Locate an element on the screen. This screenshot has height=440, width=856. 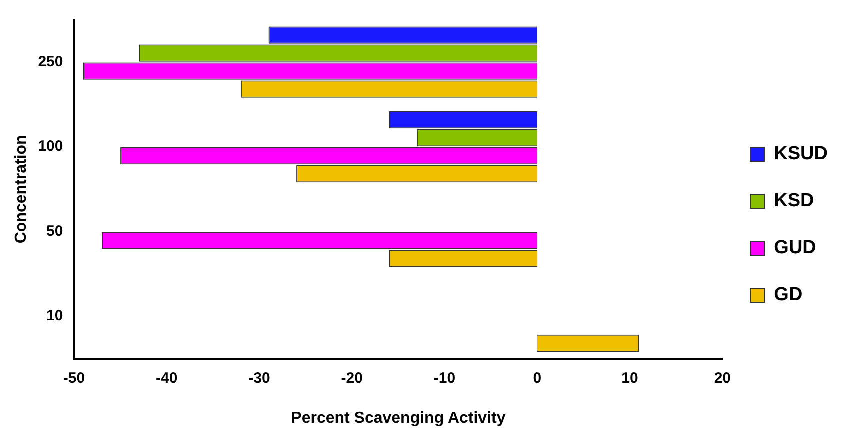
x-tick-label: -50 is located at coordinates (74, 378).